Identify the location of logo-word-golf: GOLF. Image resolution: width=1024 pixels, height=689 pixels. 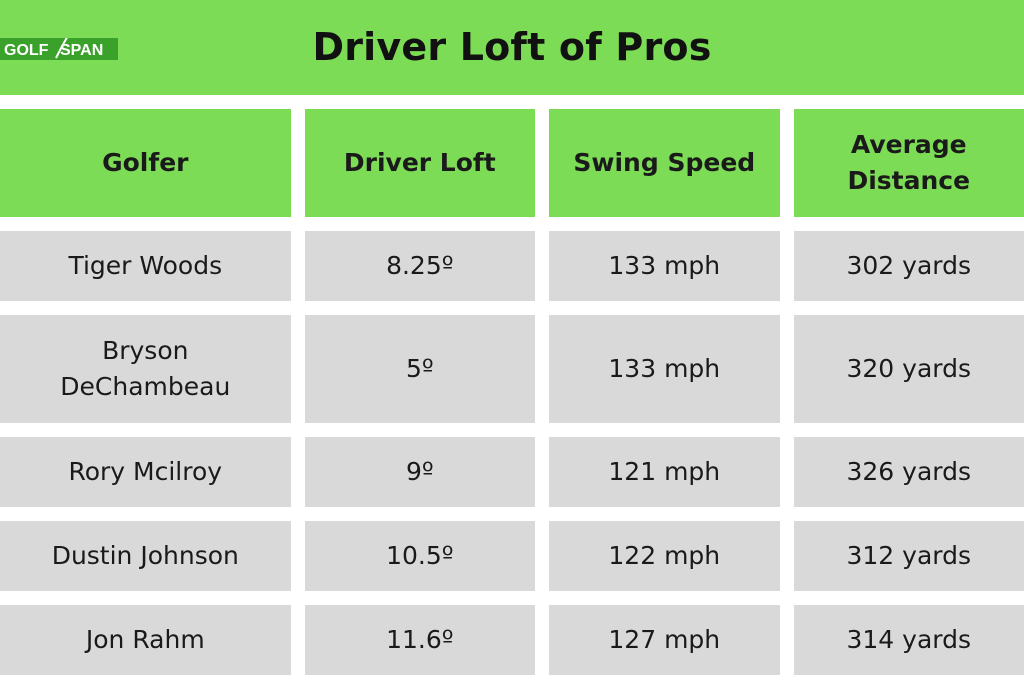
(26, 50).